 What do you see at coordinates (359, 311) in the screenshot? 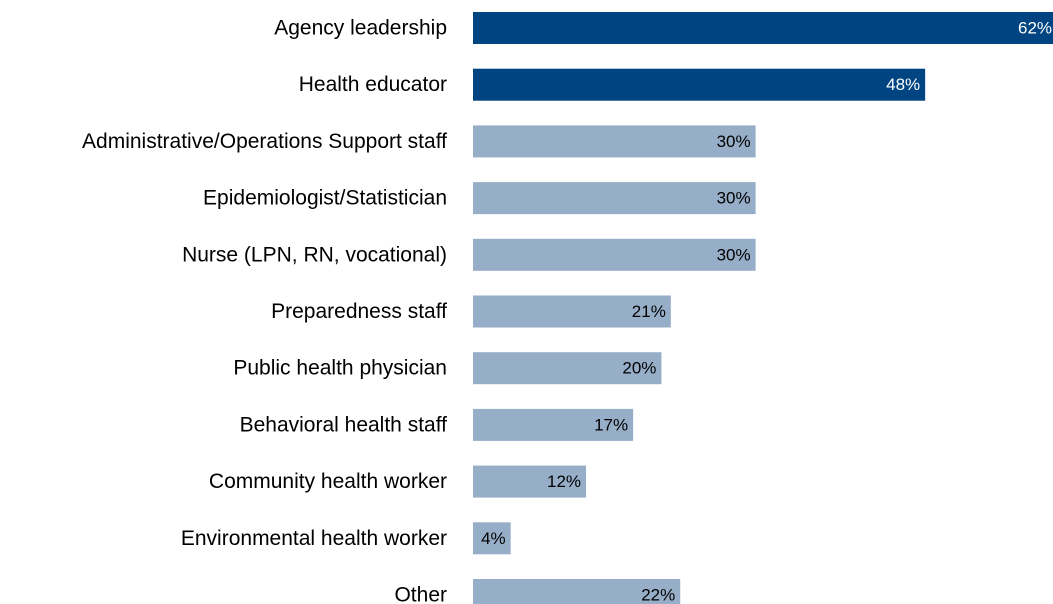
I see `category-label-preparedness-staff: Preparedness staff` at bounding box center [359, 311].